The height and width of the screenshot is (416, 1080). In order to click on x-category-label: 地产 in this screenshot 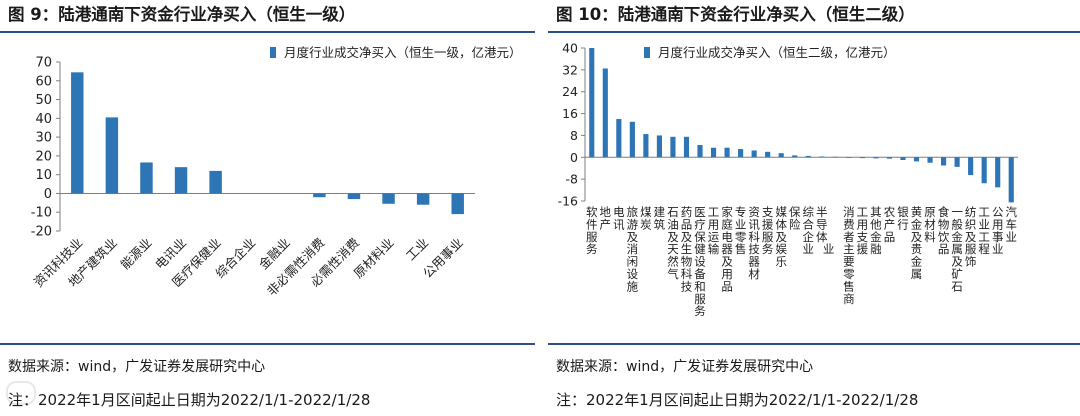, I will do `click(606, 218)`.